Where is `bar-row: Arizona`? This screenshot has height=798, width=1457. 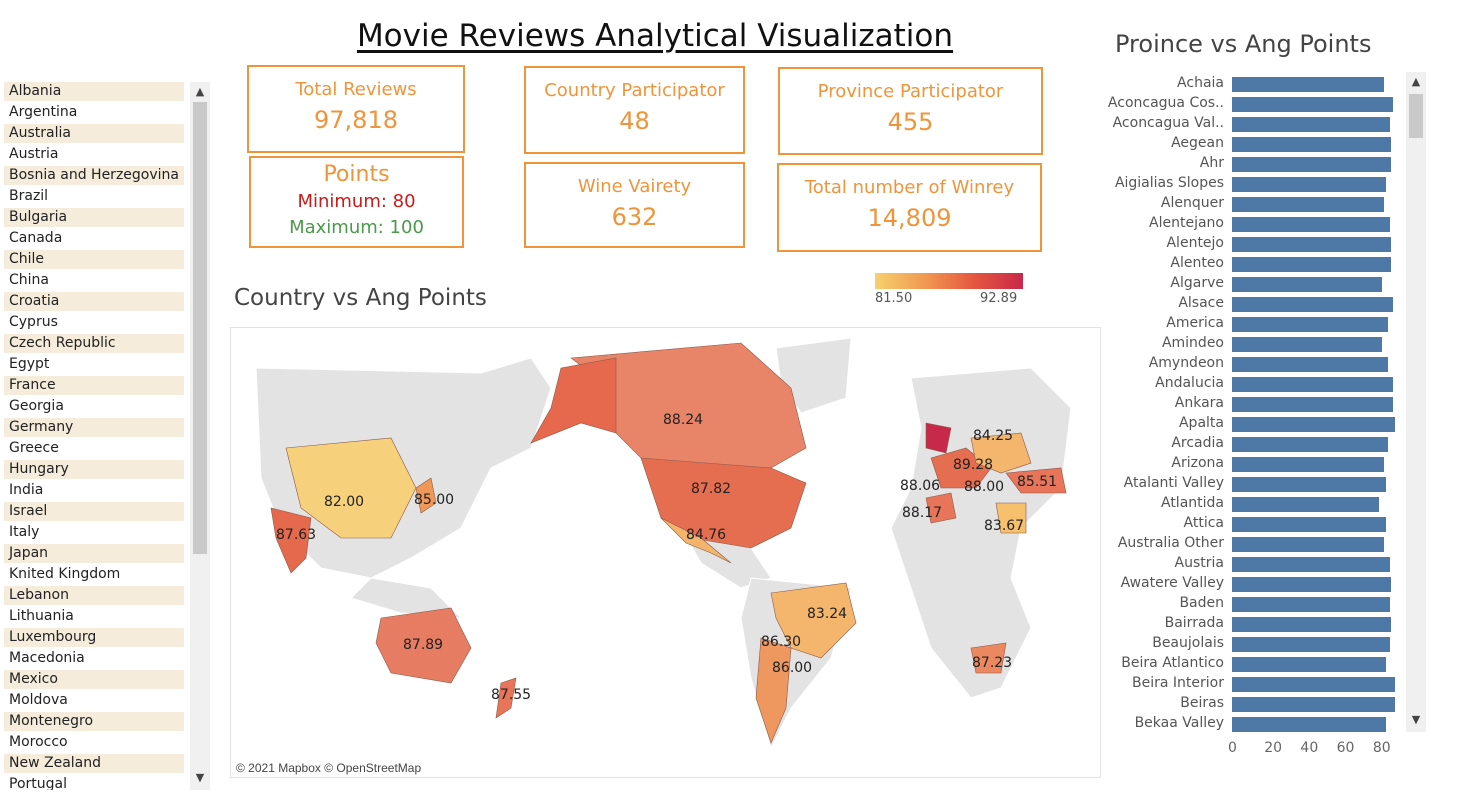 bar-row: Arizona is located at coordinates (1258, 464).